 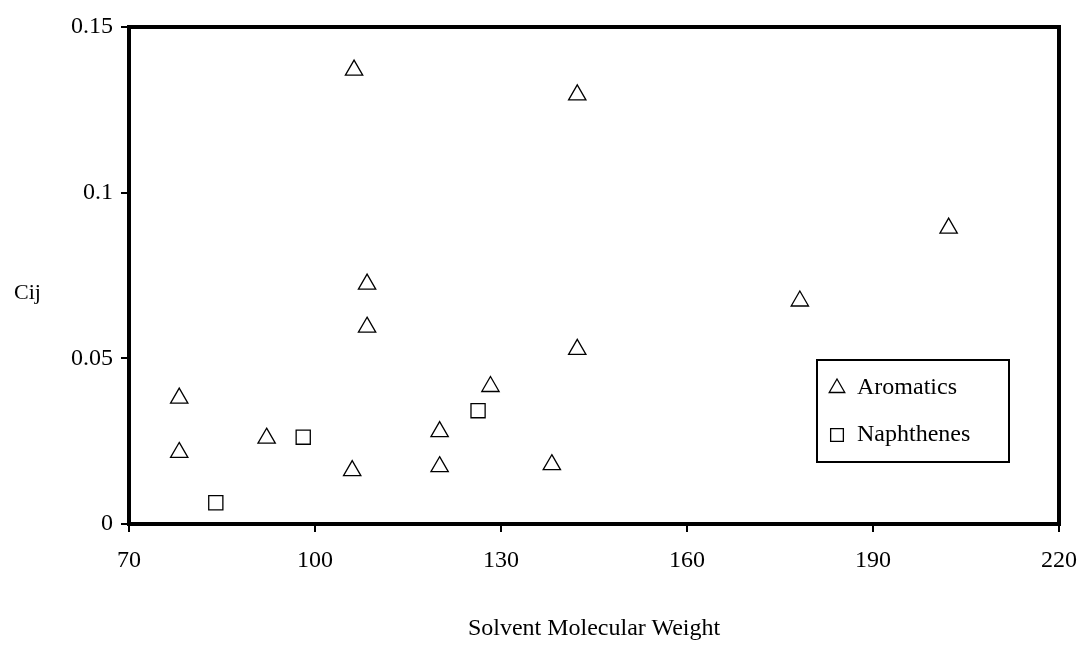 What do you see at coordinates (129, 558) in the screenshot?
I see `x-tick-label: 70` at bounding box center [129, 558].